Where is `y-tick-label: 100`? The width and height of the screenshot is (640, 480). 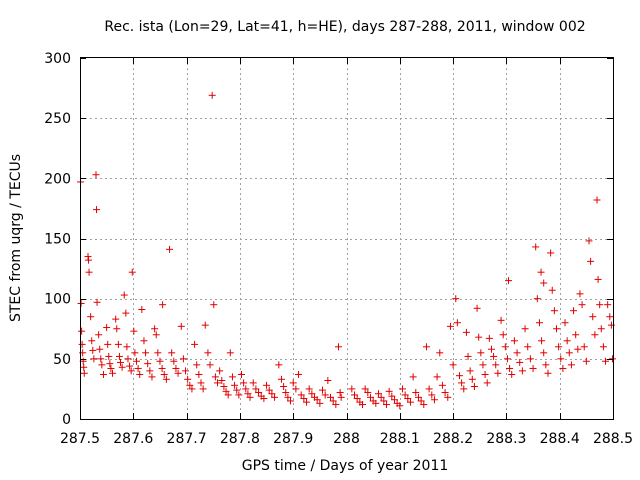
y-tick-label: 100 is located at coordinates (57, 300).